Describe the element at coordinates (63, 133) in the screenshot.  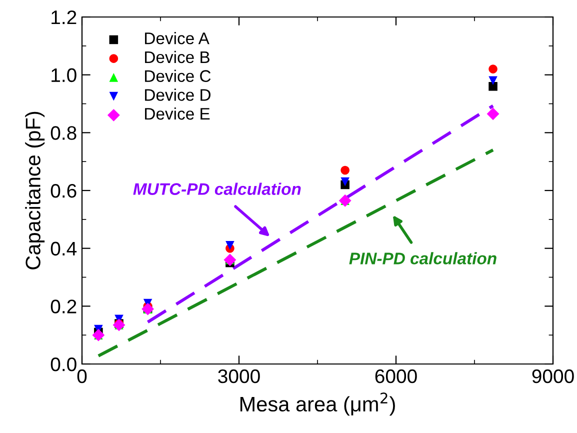
I see `y-tick-label: 0.8` at that location.